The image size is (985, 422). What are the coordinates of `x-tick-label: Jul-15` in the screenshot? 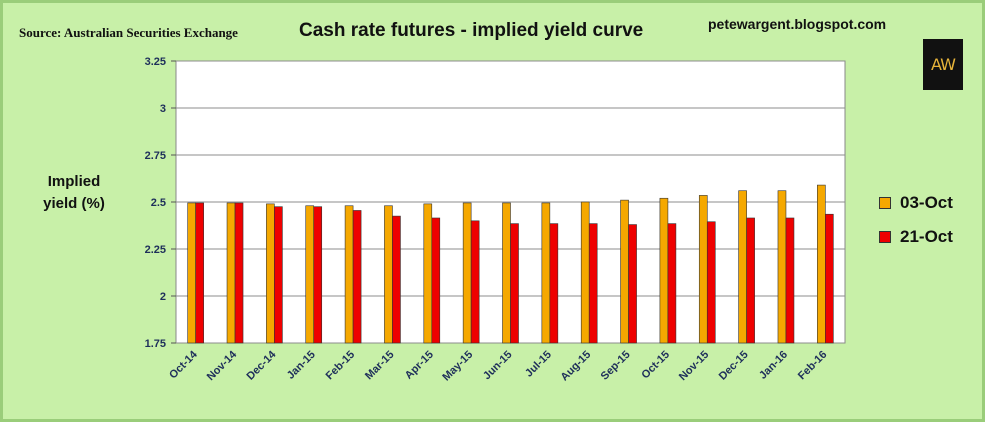 It's located at (538, 364).